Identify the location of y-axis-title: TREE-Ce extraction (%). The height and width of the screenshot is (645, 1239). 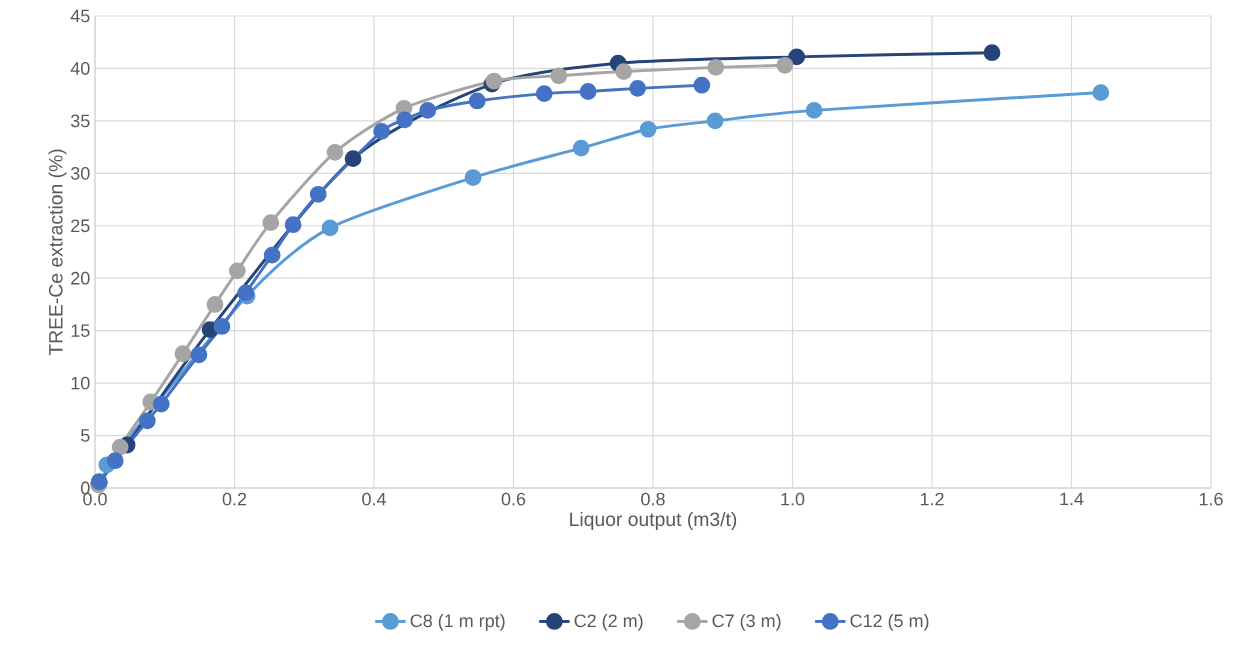
(57, 252).